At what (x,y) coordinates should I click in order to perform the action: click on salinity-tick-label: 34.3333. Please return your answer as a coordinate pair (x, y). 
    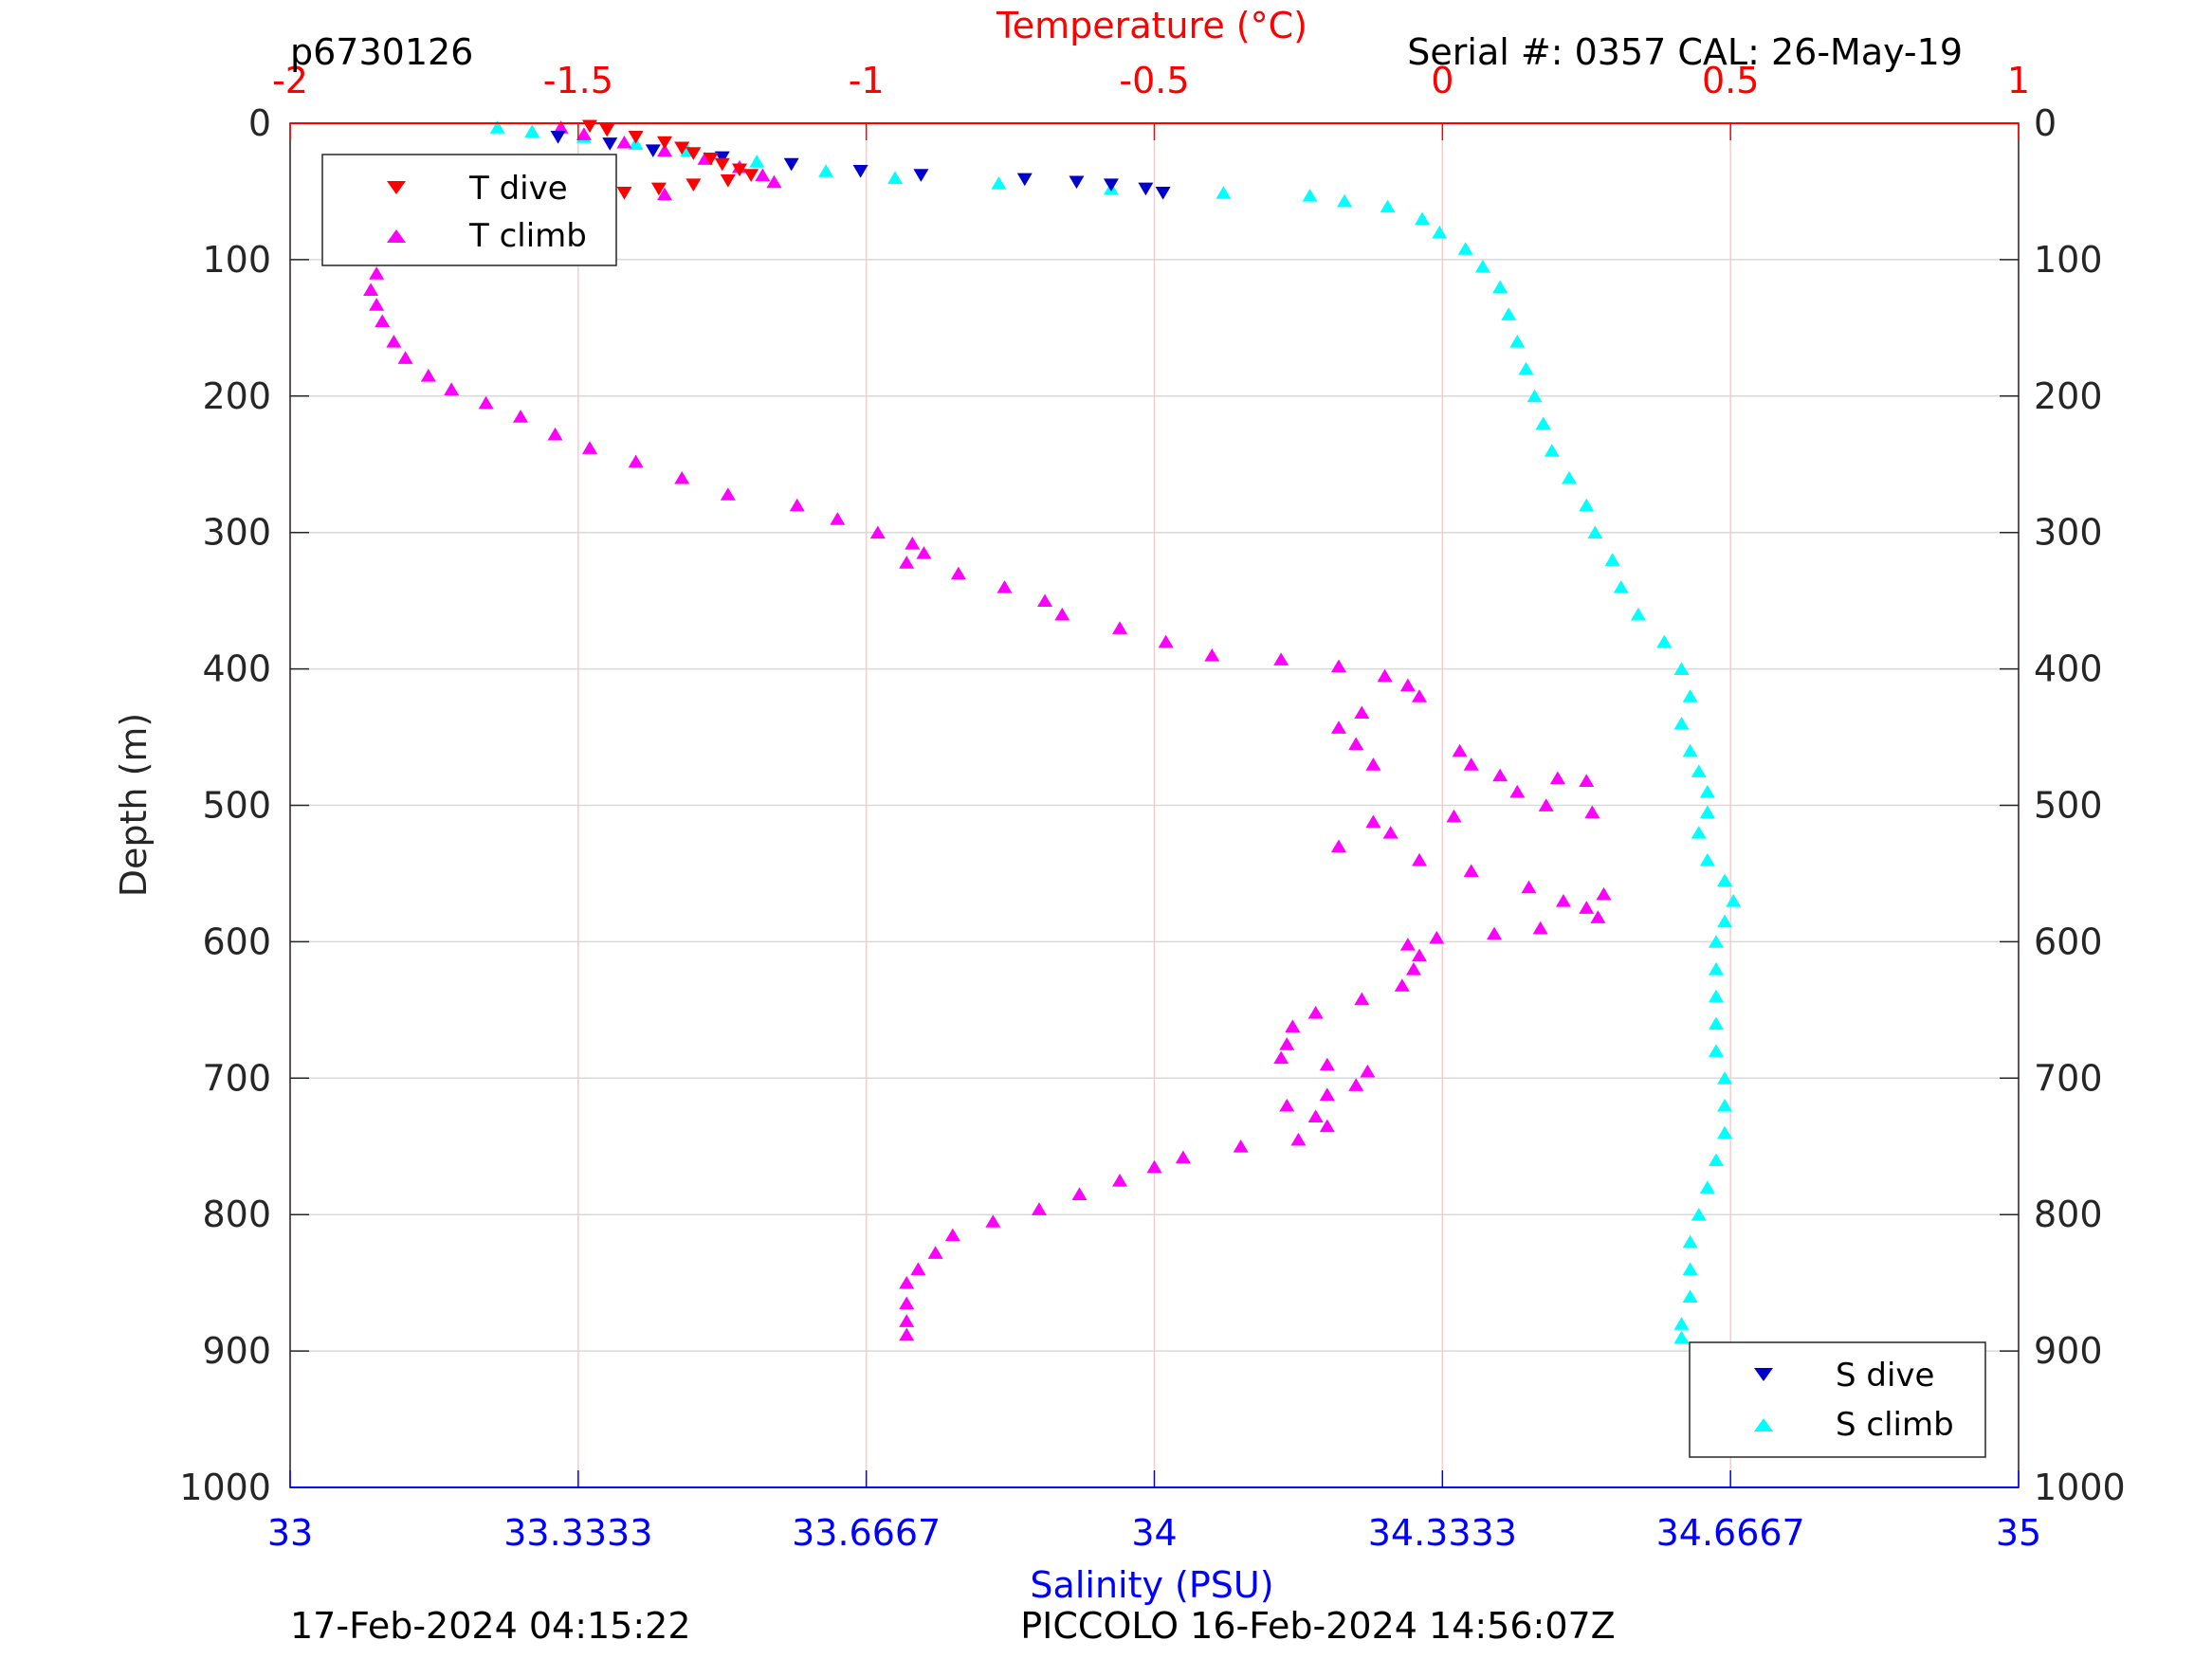
    Looking at the image, I should click on (1442, 1533).